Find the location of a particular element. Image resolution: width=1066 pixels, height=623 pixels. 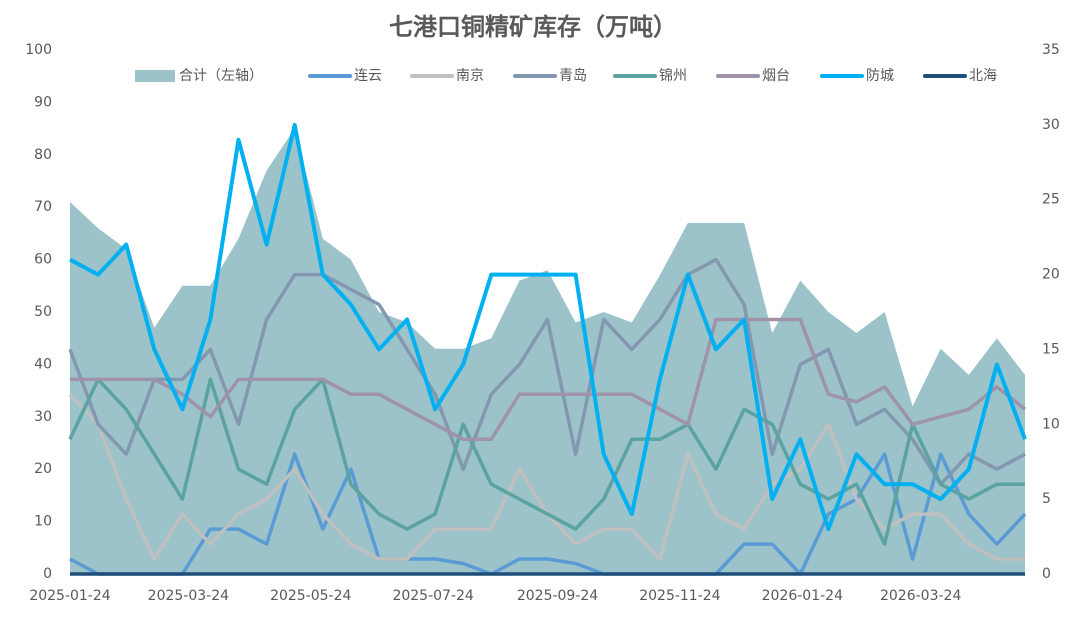

legend-label: 烟台 is located at coordinates (776, 76).